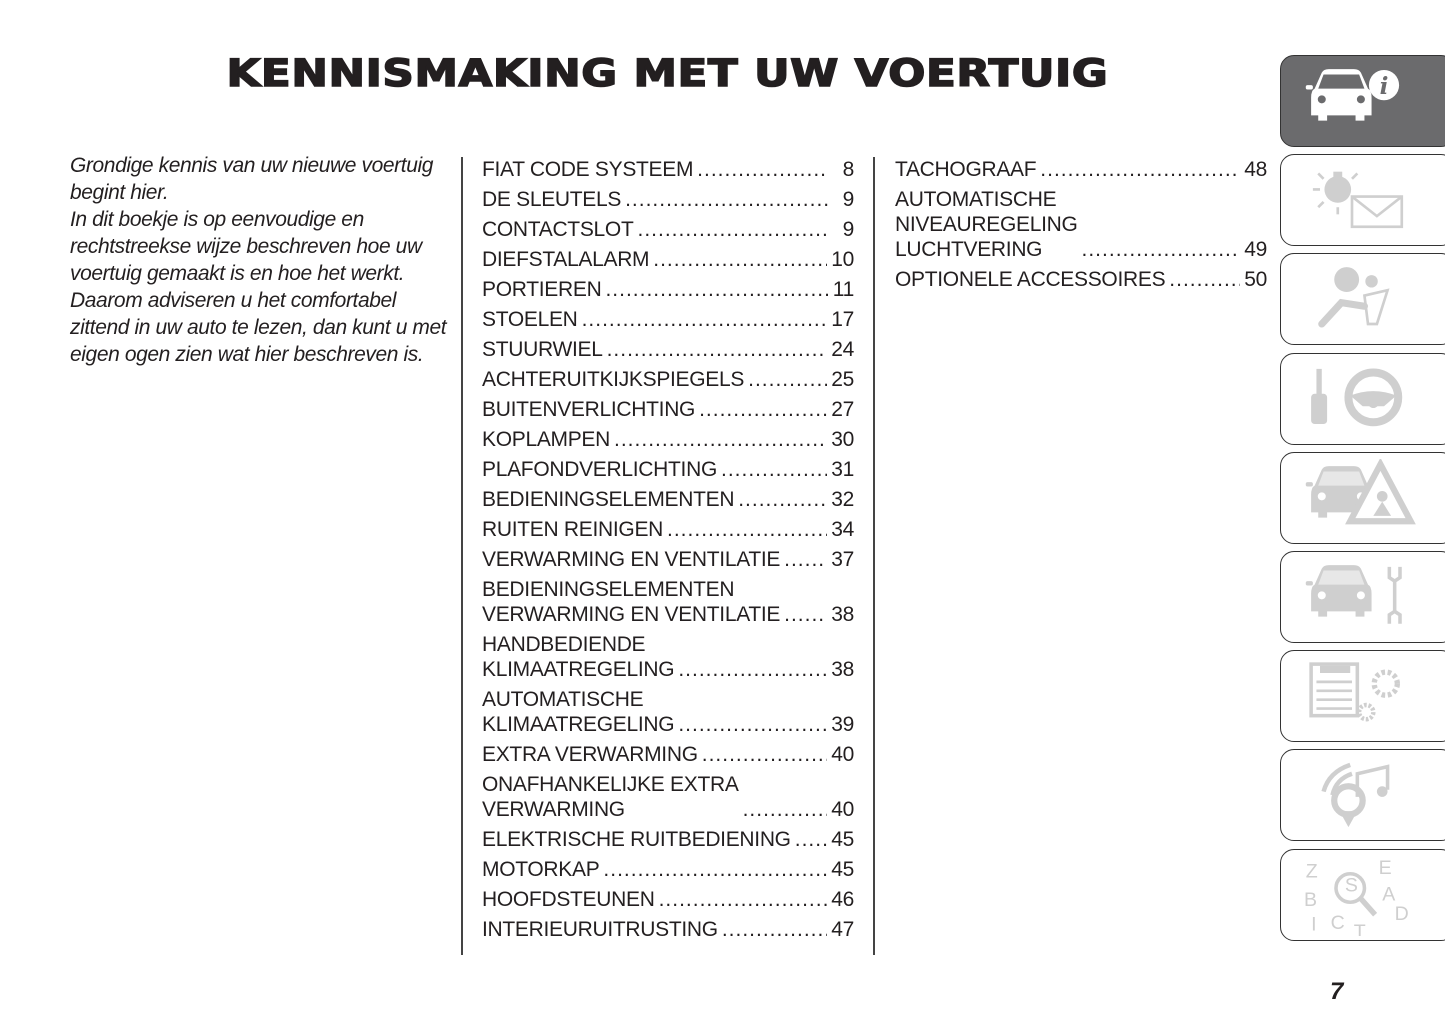 The height and width of the screenshot is (1019, 1445). What do you see at coordinates (1255, 169) in the screenshot?
I see `toc-page: 48` at bounding box center [1255, 169].